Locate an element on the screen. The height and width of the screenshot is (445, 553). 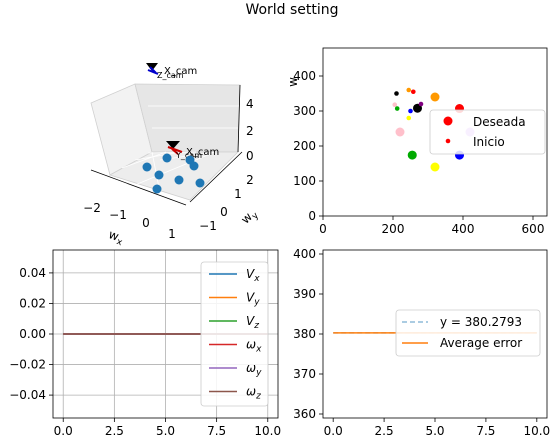
camera-label-top-z: Z_cam is located at coordinates (170, 75).